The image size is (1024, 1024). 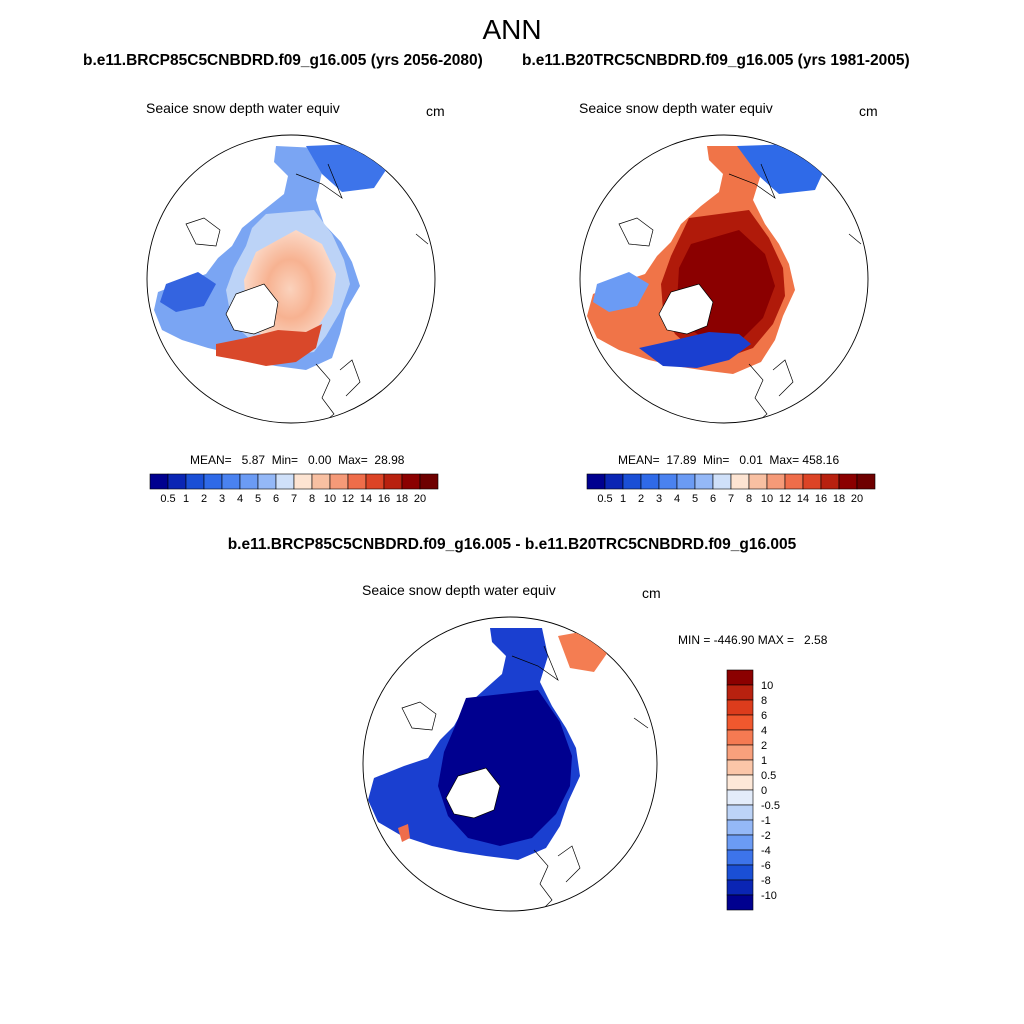 What do you see at coordinates (240, 499) in the screenshot?
I see `panel1-colorbar-tick: 4` at bounding box center [240, 499].